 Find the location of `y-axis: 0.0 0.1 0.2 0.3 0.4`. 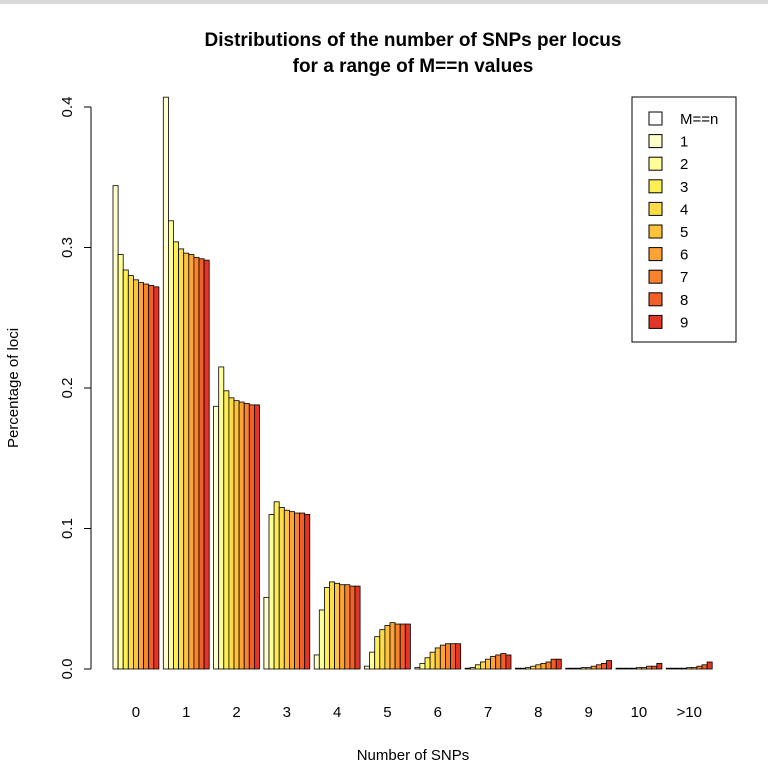

y-axis: 0.0 0.1 0.2 0.3 0.4 is located at coordinates (75, 388).